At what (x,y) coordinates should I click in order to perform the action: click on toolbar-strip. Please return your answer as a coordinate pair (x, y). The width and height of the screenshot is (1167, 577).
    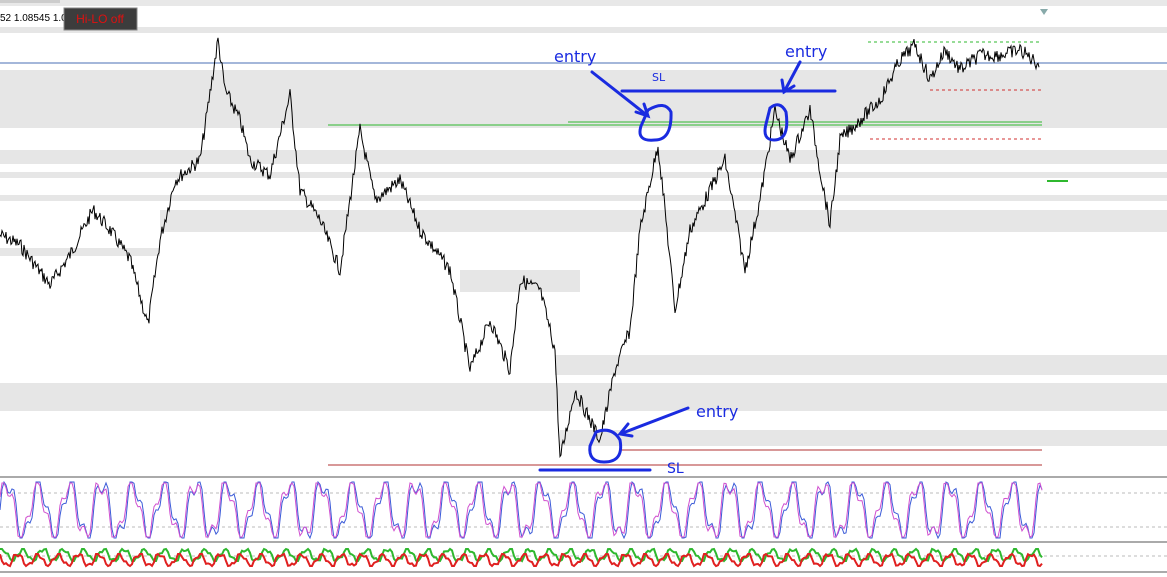
    Looking at the image, I should click on (583, 3).